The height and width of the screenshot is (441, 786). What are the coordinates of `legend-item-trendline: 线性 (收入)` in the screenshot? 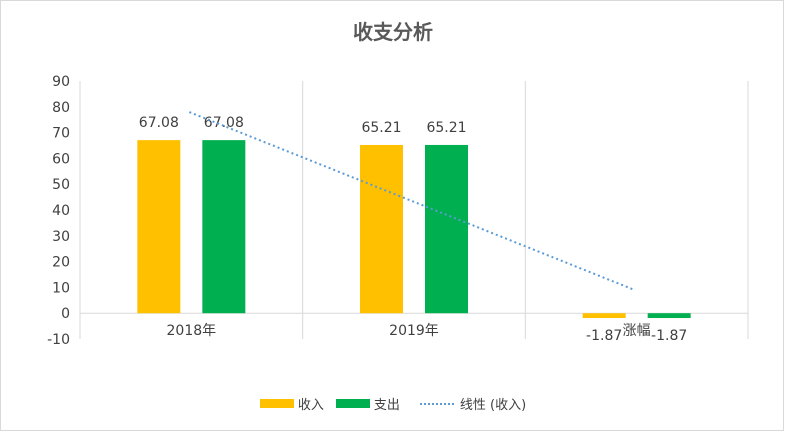 It's located at (473, 403).